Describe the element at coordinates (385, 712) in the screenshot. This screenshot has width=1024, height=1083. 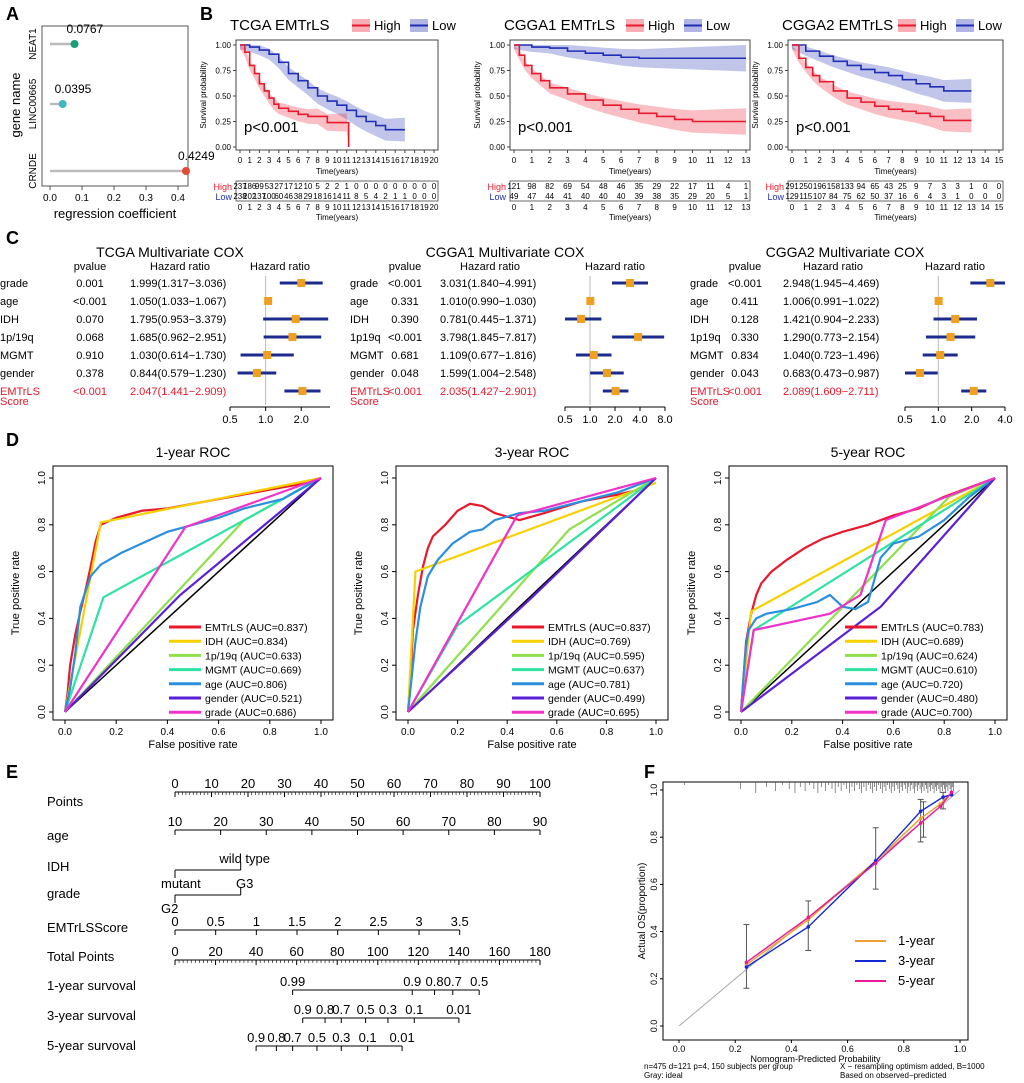
I see `y-tick-label: 0.0` at that location.